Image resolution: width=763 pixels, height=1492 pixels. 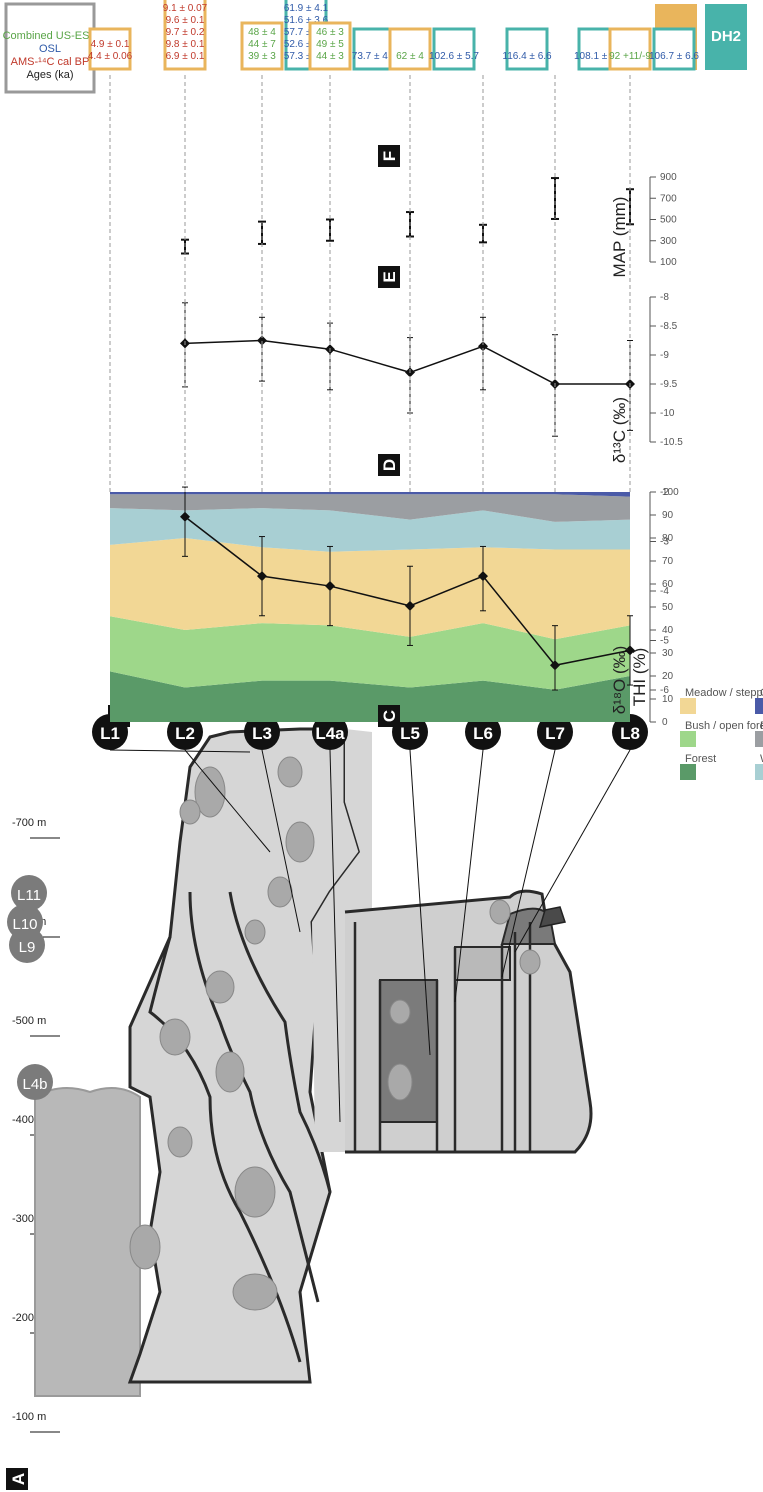 What do you see at coordinates (50, 36) in the screenshot?
I see `ages-legend-line: Combined US-ESR` at bounding box center [50, 36].